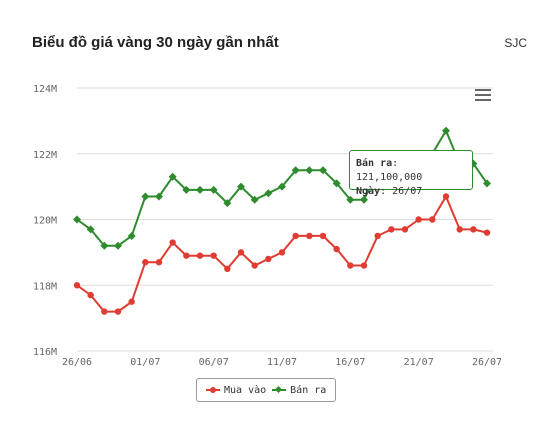  What do you see at coordinates (407, 191) in the screenshot?
I see `tooltip-date-value: 26/07` at bounding box center [407, 191].